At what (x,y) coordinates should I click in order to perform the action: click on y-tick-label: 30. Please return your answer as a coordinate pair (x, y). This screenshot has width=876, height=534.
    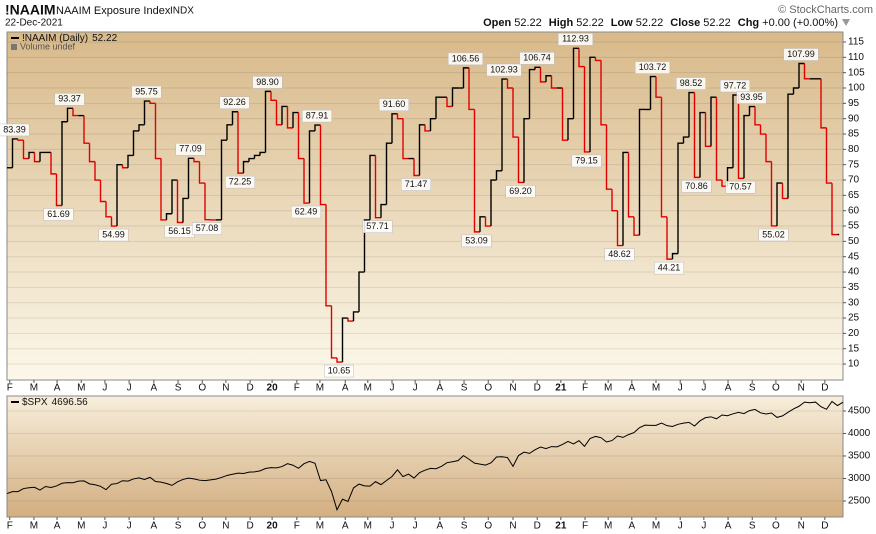
    Looking at the image, I should click on (854, 302).